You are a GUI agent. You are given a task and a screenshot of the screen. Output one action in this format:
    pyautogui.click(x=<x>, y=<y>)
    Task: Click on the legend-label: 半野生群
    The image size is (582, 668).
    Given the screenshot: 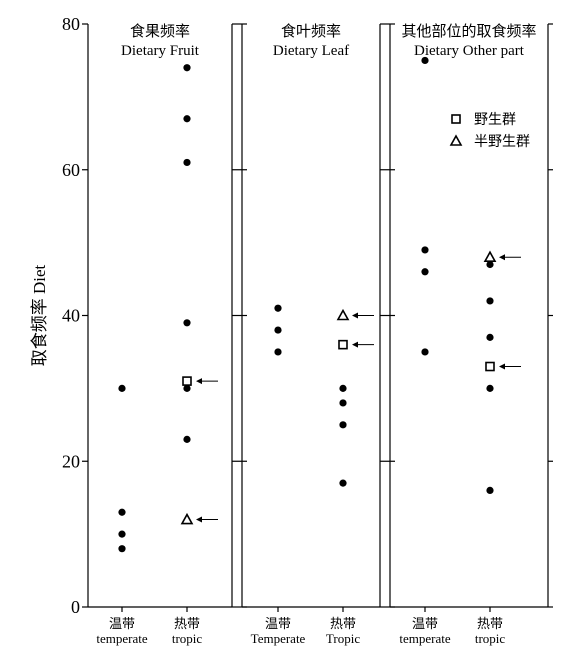 What is the action you would take?
    pyautogui.click(x=502, y=142)
    